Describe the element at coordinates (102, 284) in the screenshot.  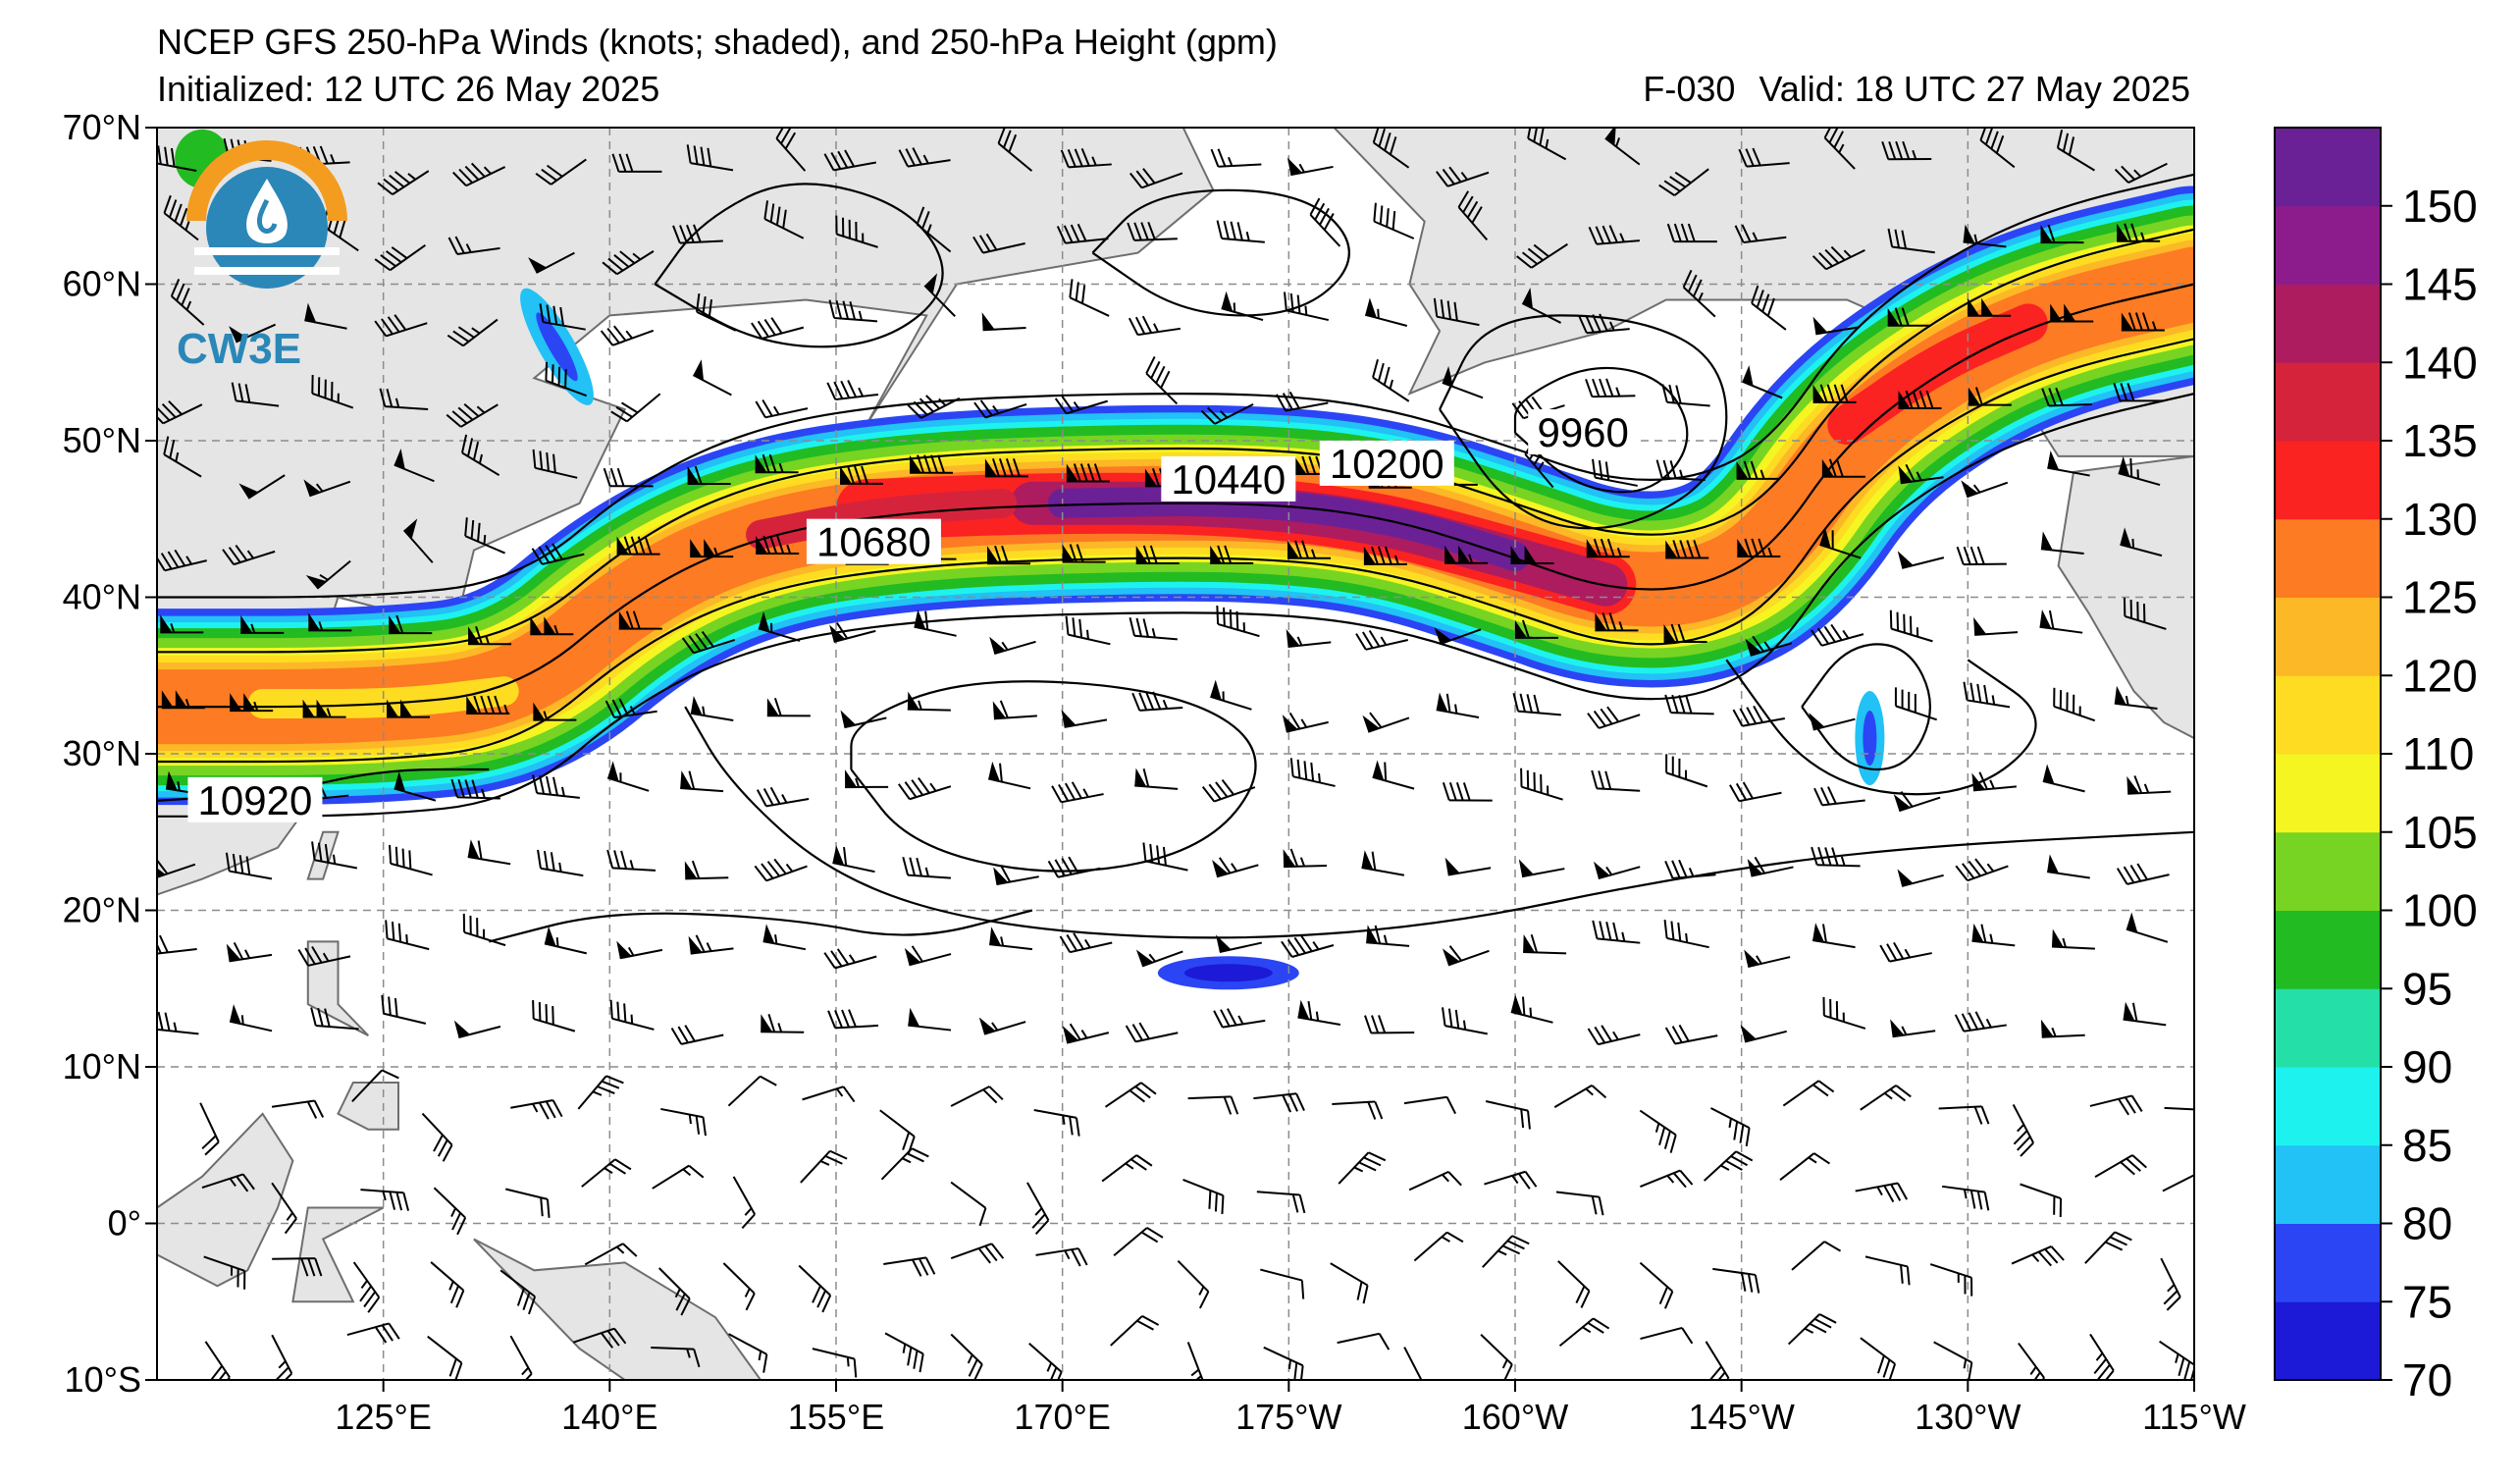
I see `lat-tick-label: 60°N` at that location.